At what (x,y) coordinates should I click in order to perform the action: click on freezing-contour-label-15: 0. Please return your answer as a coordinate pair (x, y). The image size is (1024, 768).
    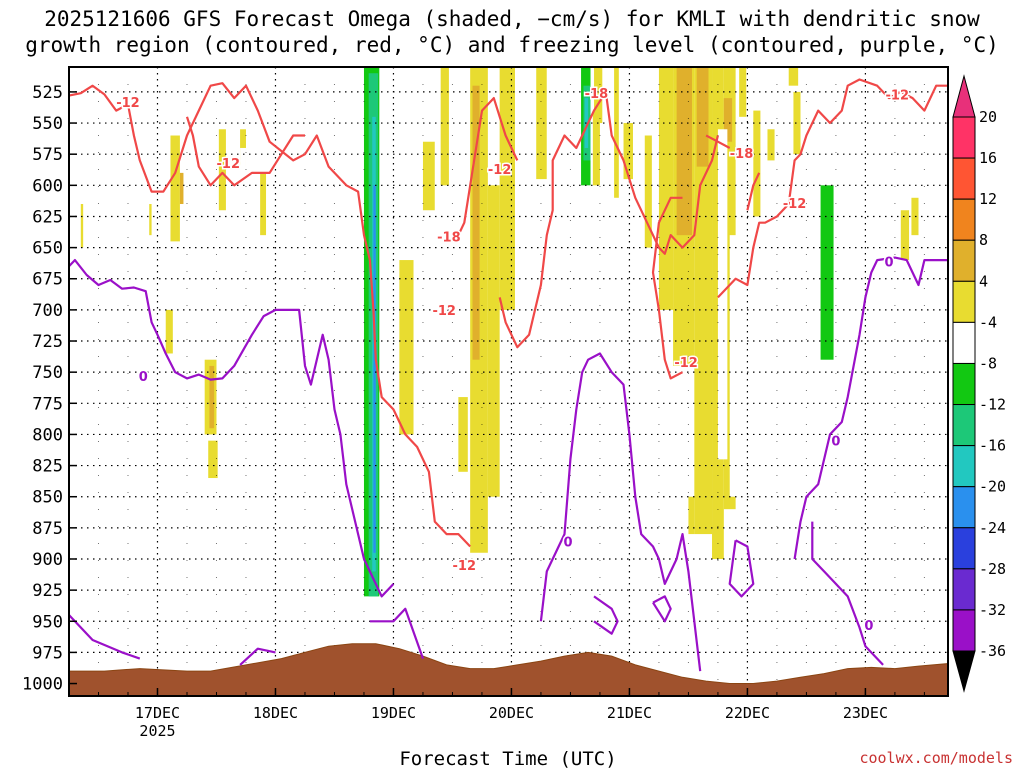
    Looking at the image, I should click on (888, 262).